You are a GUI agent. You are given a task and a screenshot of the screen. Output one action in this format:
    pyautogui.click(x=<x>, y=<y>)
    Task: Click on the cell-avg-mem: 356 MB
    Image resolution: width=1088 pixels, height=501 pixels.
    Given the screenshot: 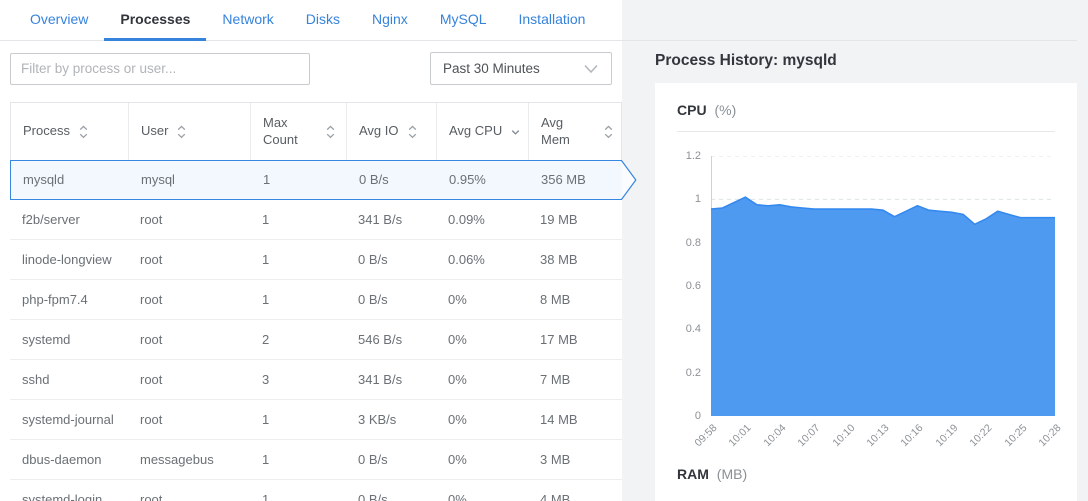 What is the action you would take?
    pyautogui.click(x=563, y=180)
    